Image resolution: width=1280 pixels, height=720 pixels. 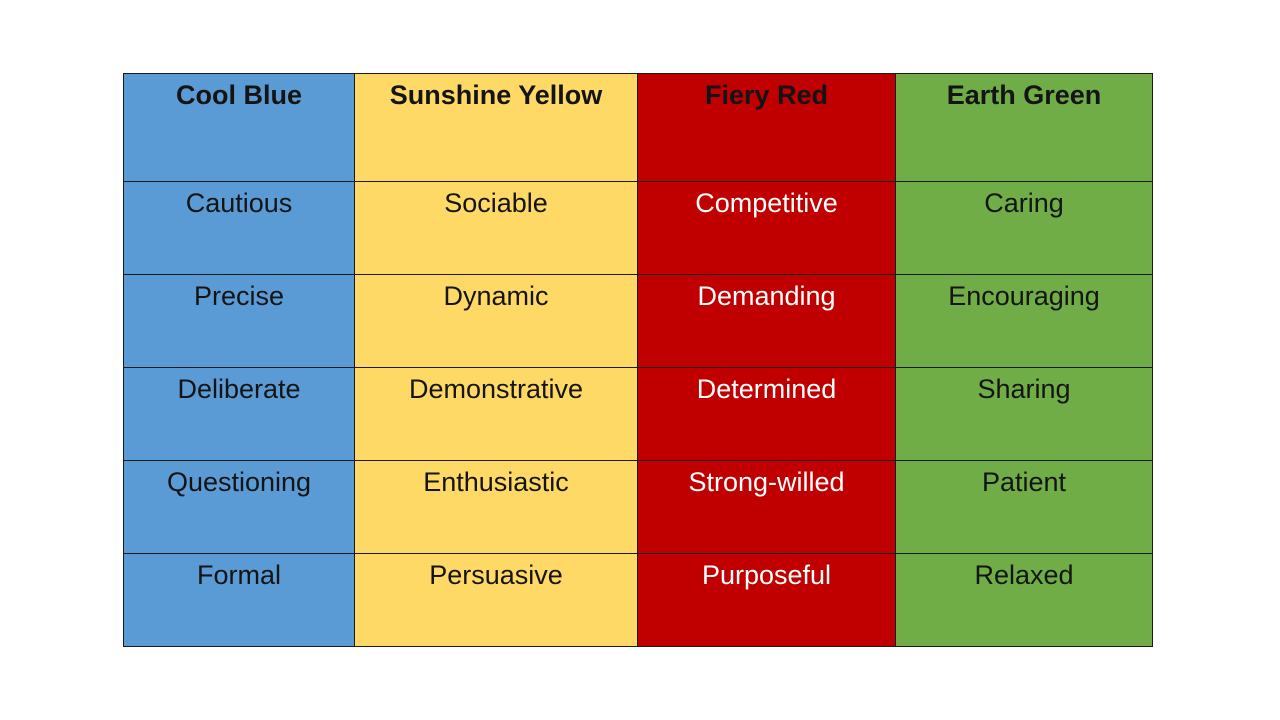 What do you see at coordinates (1024, 600) in the screenshot?
I see `trait-cell: Relaxed` at bounding box center [1024, 600].